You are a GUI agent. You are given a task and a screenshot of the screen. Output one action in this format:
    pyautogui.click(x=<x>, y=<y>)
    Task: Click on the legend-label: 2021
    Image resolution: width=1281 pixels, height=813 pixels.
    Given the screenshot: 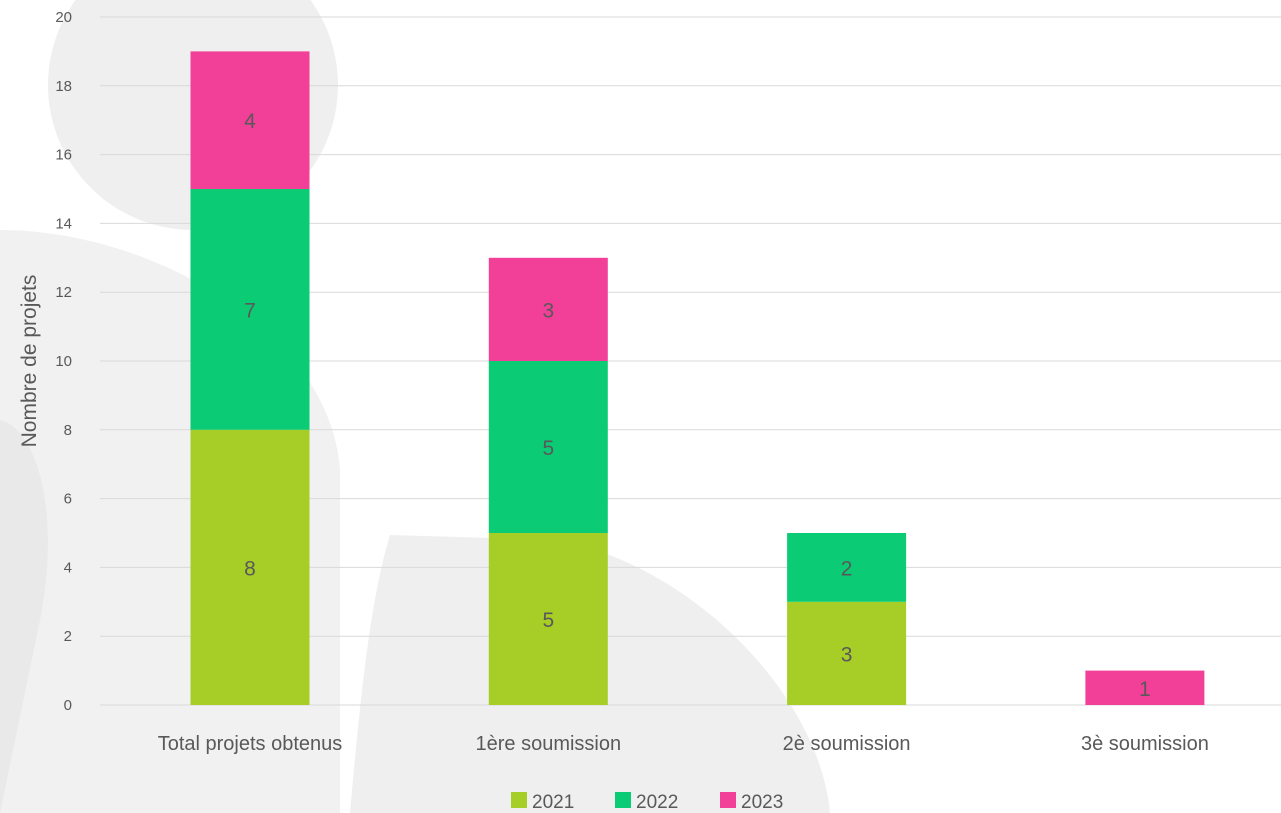 What is the action you would take?
    pyautogui.click(x=553, y=802)
    